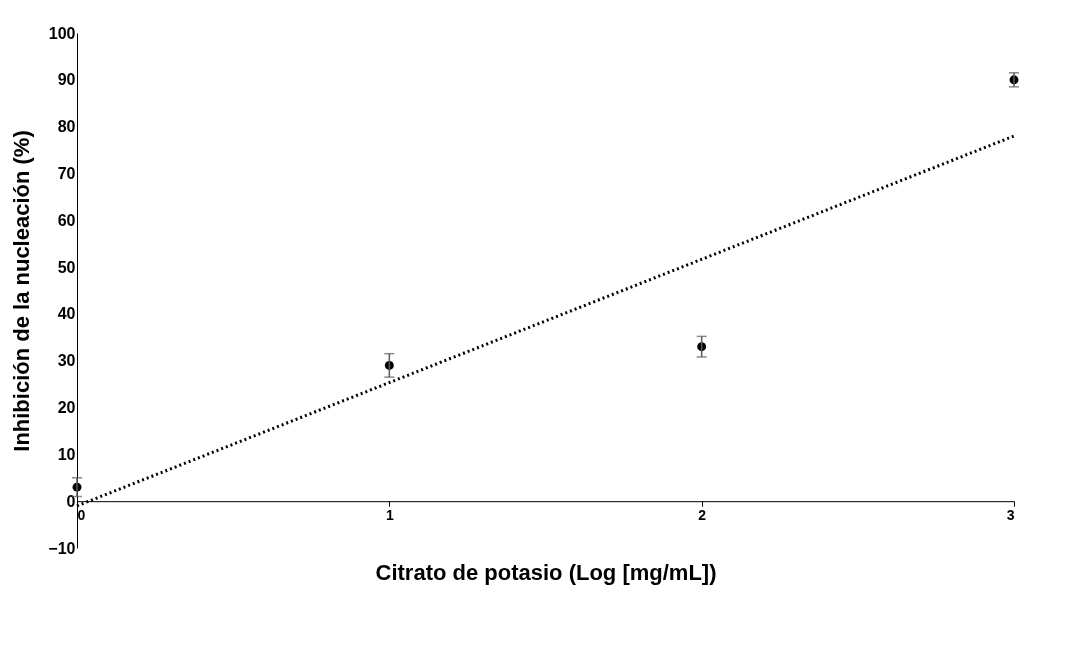 The height and width of the screenshot is (663, 1065). I want to click on y-tick-label: 20, so click(66, 408).